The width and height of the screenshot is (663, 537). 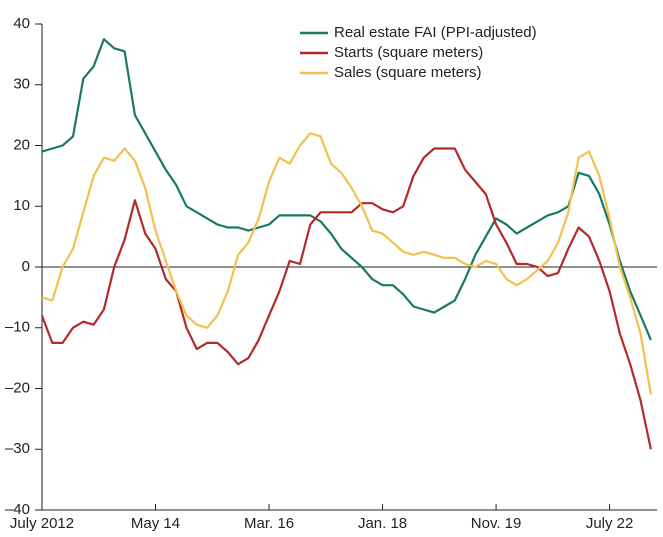 I want to click on x-tick-label: May 14, so click(x=155, y=523).